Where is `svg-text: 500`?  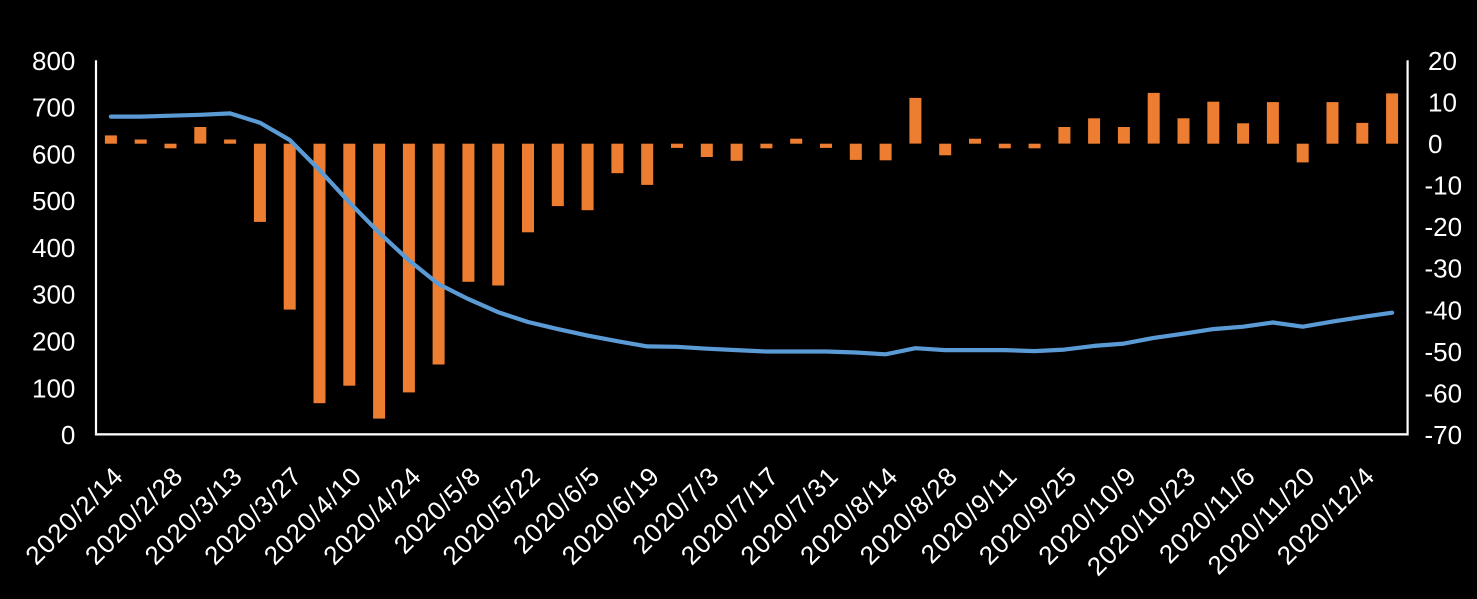
svg-text: 500 is located at coordinates (53, 201).